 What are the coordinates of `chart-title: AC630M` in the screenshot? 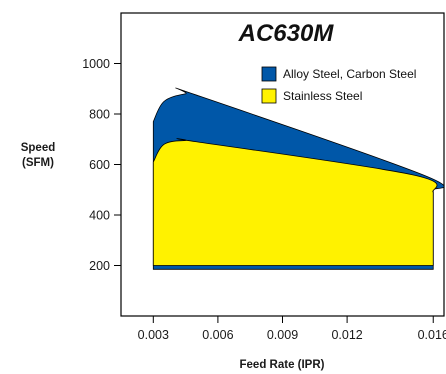 It's located at (286, 33).